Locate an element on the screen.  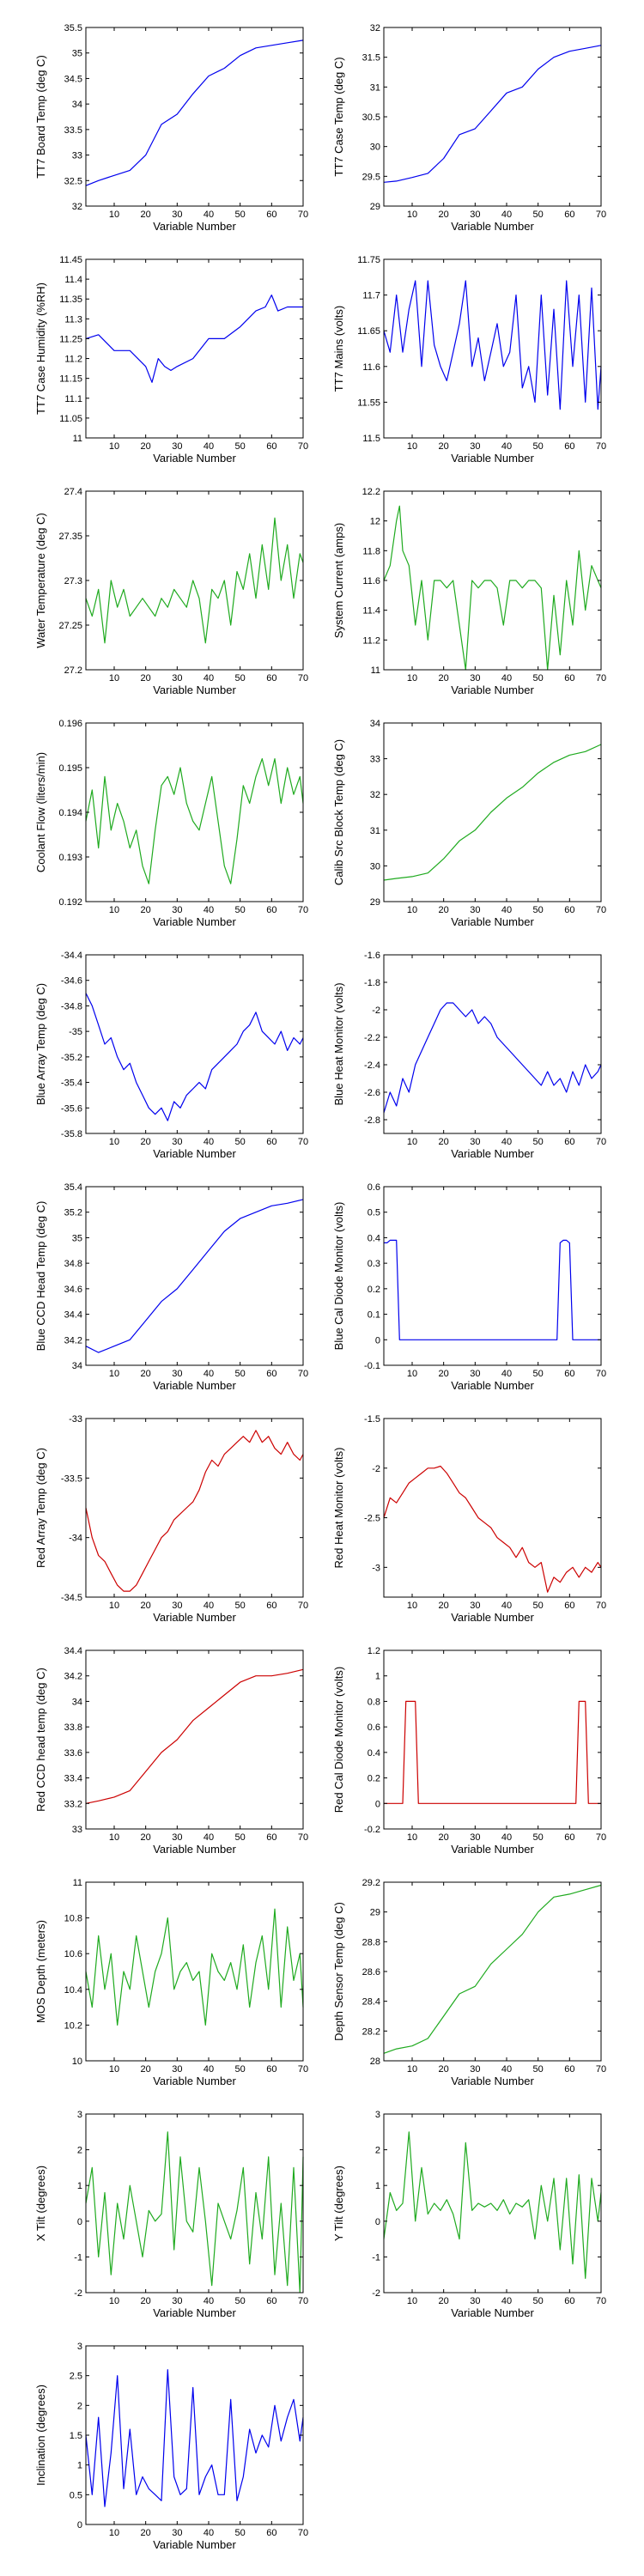
y-tick-label: 33 is located at coordinates (375, 760).